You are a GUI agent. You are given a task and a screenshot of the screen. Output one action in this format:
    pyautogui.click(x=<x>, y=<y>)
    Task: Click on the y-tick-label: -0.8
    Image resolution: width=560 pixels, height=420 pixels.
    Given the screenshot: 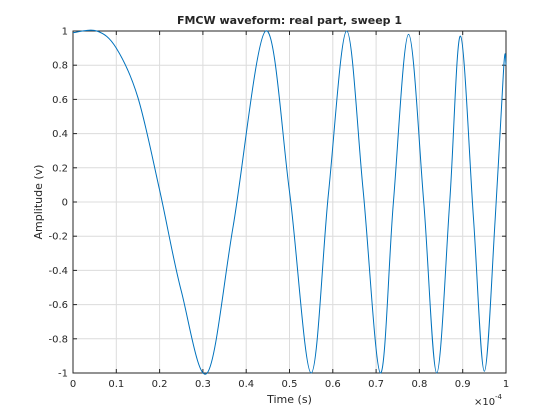 What is the action you would take?
    pyautogui.click(x=58, y=339)
    